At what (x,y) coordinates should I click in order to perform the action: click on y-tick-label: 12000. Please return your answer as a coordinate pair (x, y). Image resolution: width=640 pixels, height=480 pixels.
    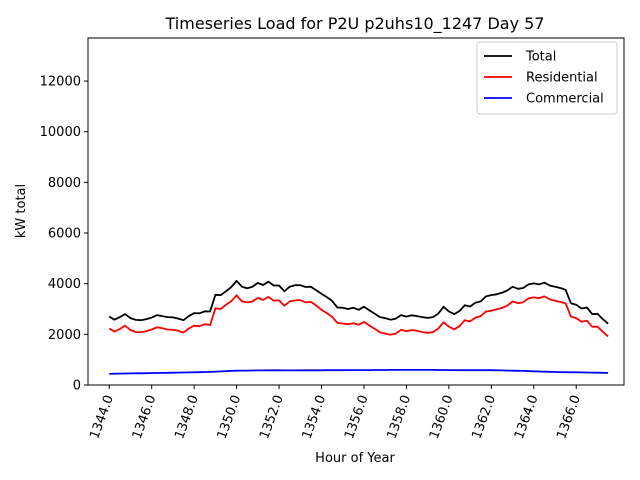
    Looking at the image, I should click on (60, 82).